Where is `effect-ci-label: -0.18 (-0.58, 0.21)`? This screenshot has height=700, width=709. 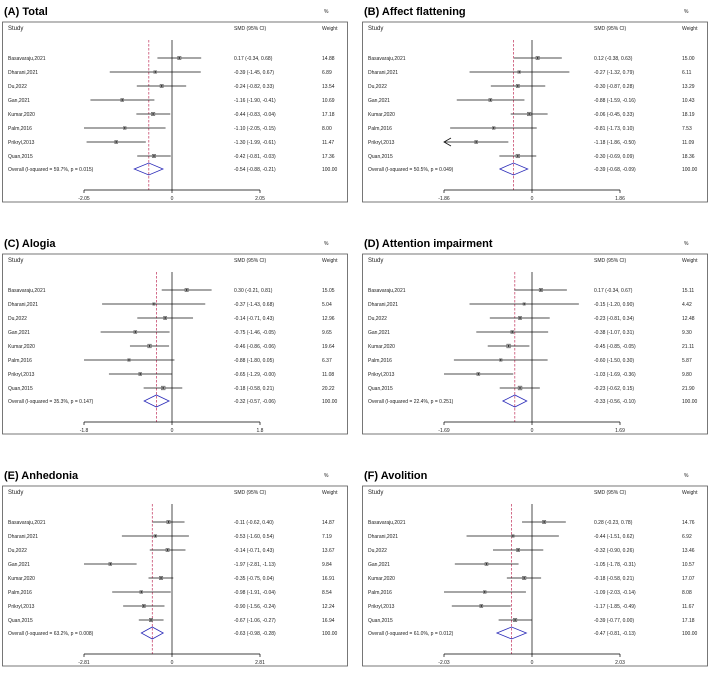
effect-ci-label: -0.18 (-0.58, 0.21) is located at coordinates (614, 579).